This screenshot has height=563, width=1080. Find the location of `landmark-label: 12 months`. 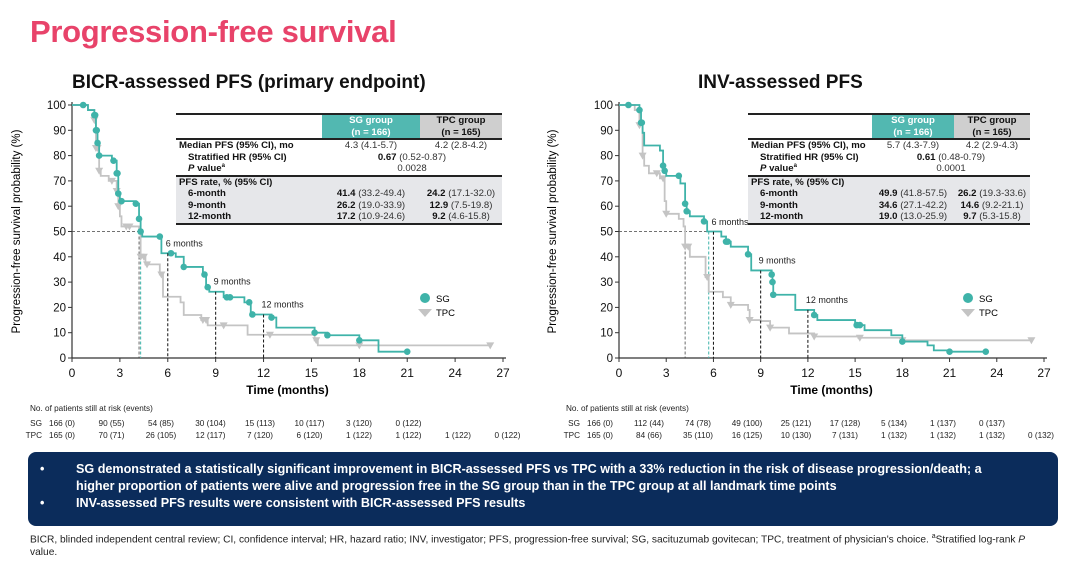

landmark-label: 12 months is located at coordinates (827, 300).